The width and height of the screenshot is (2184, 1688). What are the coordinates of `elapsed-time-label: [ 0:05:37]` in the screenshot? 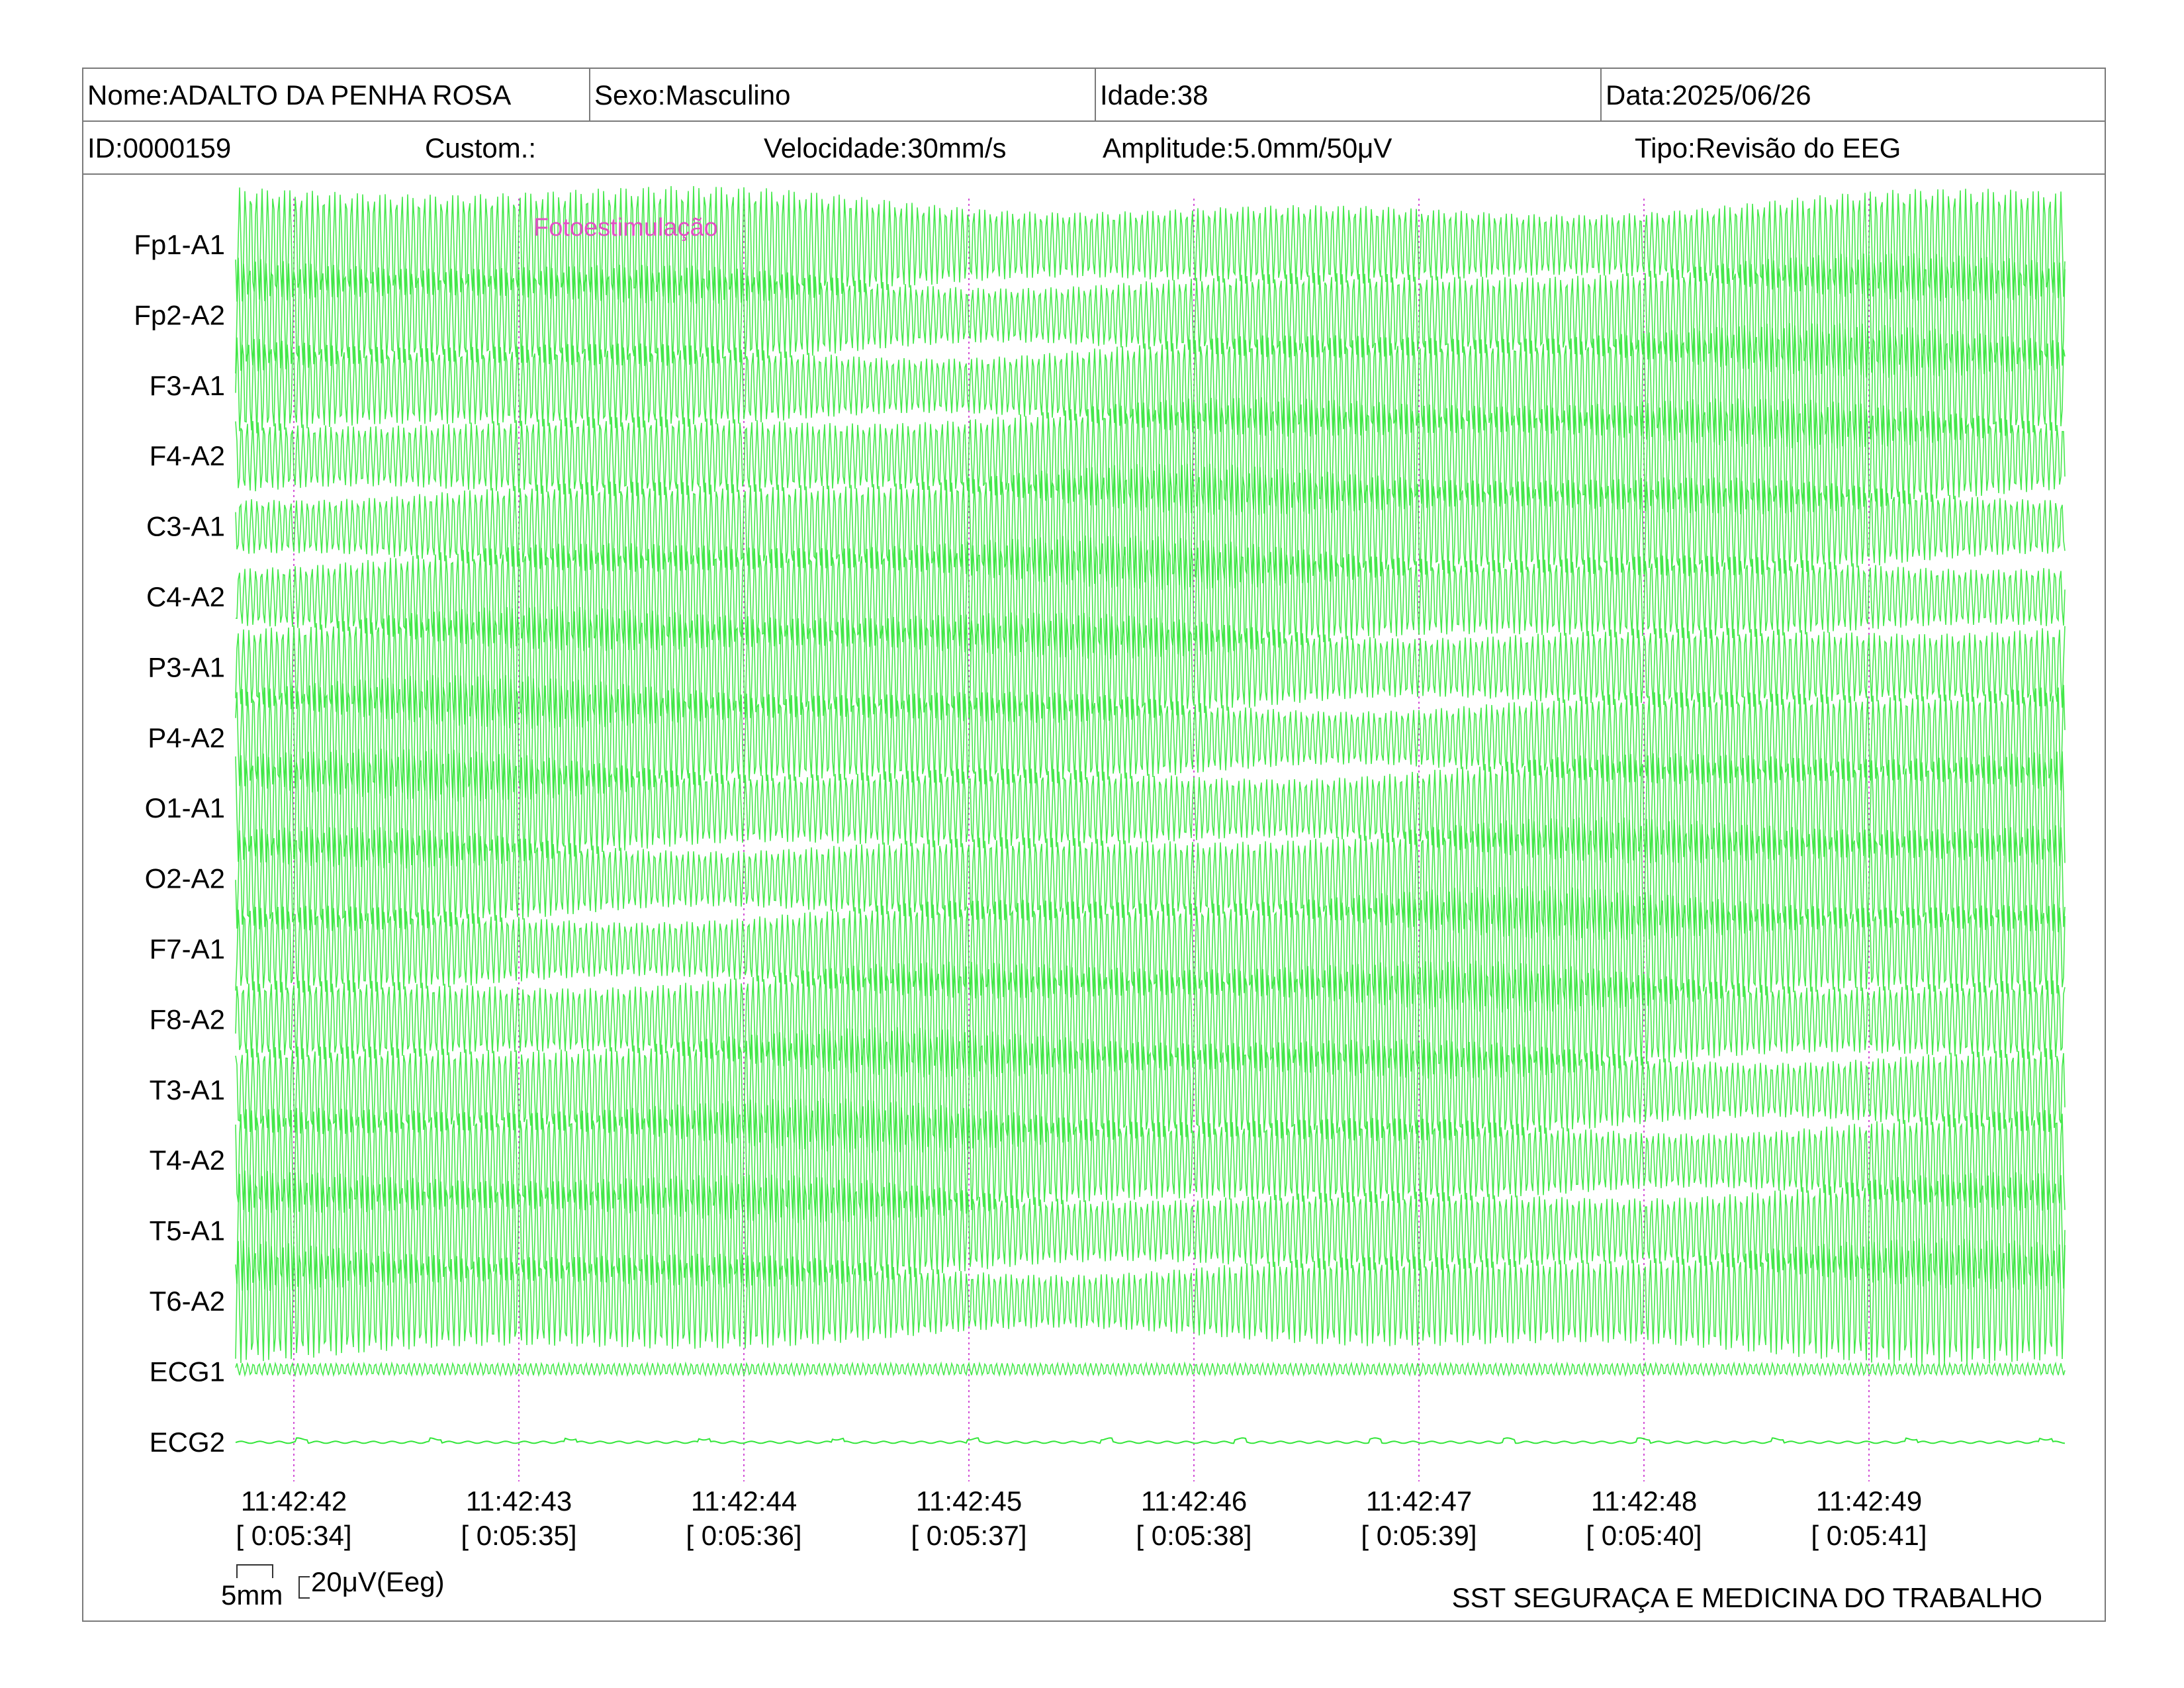 It's located at (968, 1535).